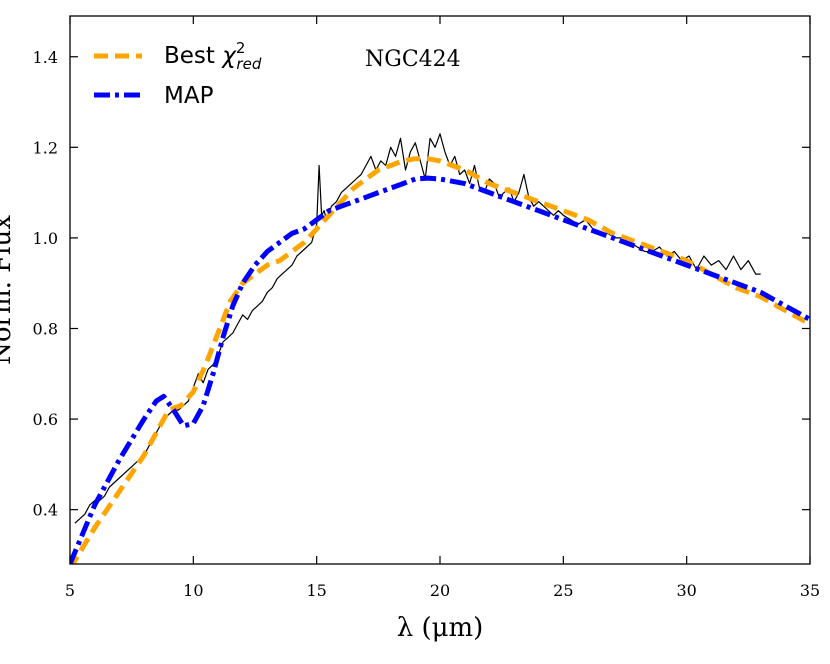  What do you see at coordinates (193, 590) in the screenshot?
I see `x-tick-label: 10` at bounding box center [193, 590].